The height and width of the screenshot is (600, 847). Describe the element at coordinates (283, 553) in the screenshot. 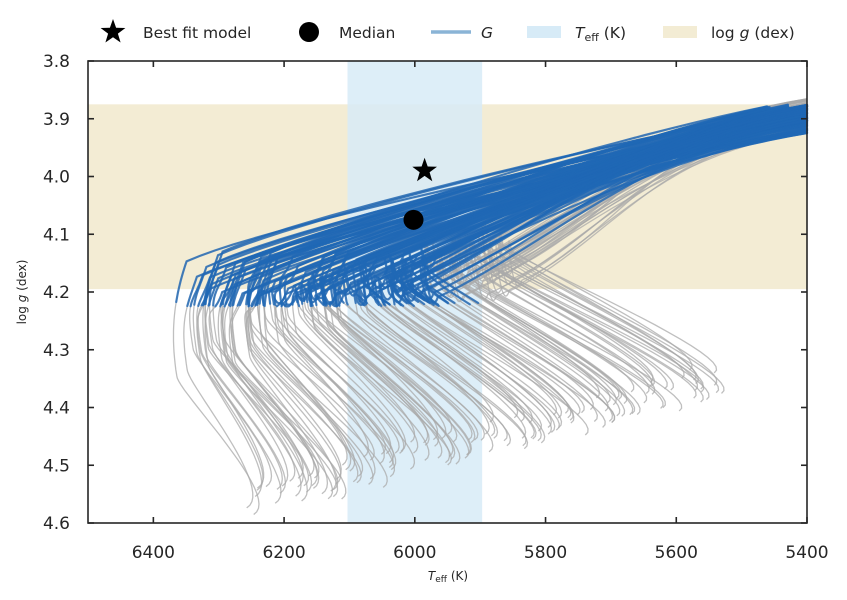

I see `x-tick-label: 6200` at that location.